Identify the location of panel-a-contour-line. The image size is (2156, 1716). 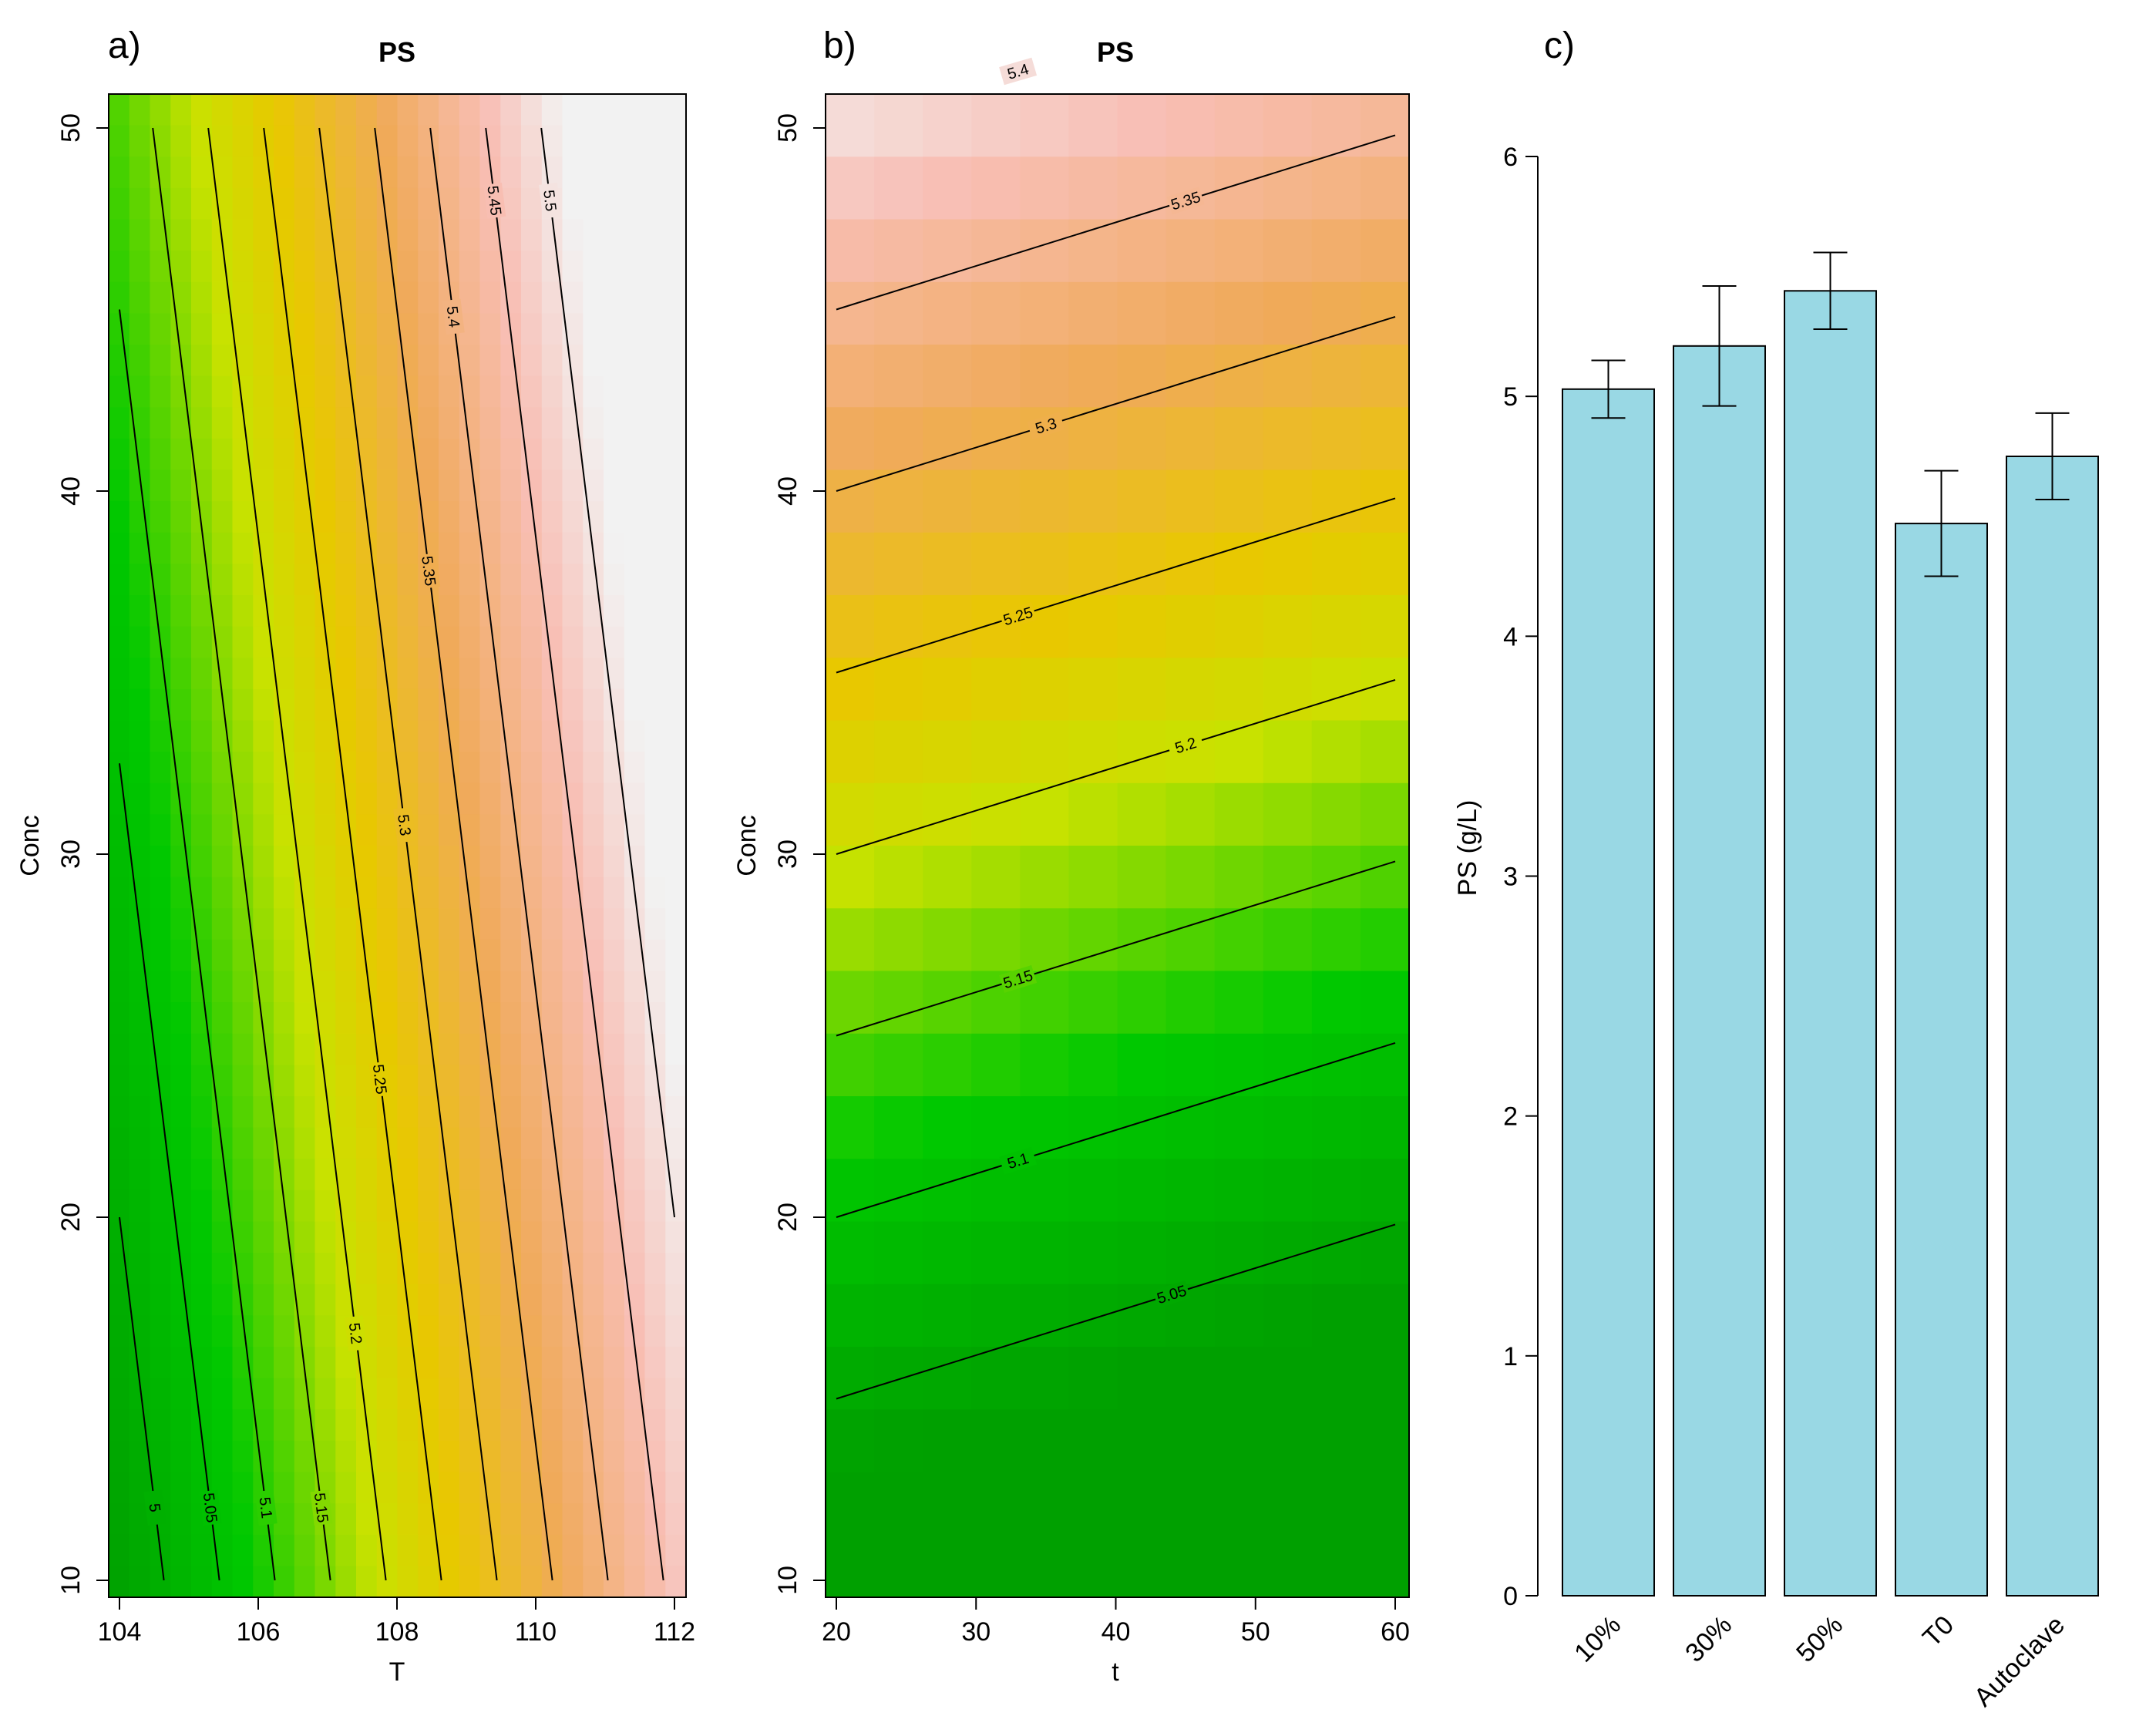
(353, 854).